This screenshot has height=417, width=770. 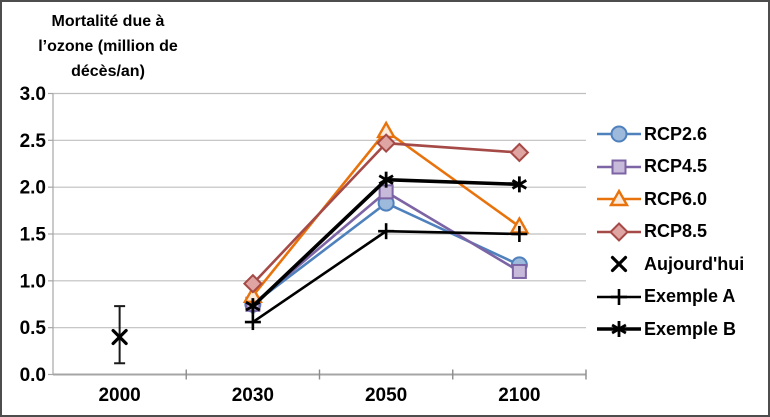 I want to click on y-tick-label: 1.5, so click(x=33, y=235).